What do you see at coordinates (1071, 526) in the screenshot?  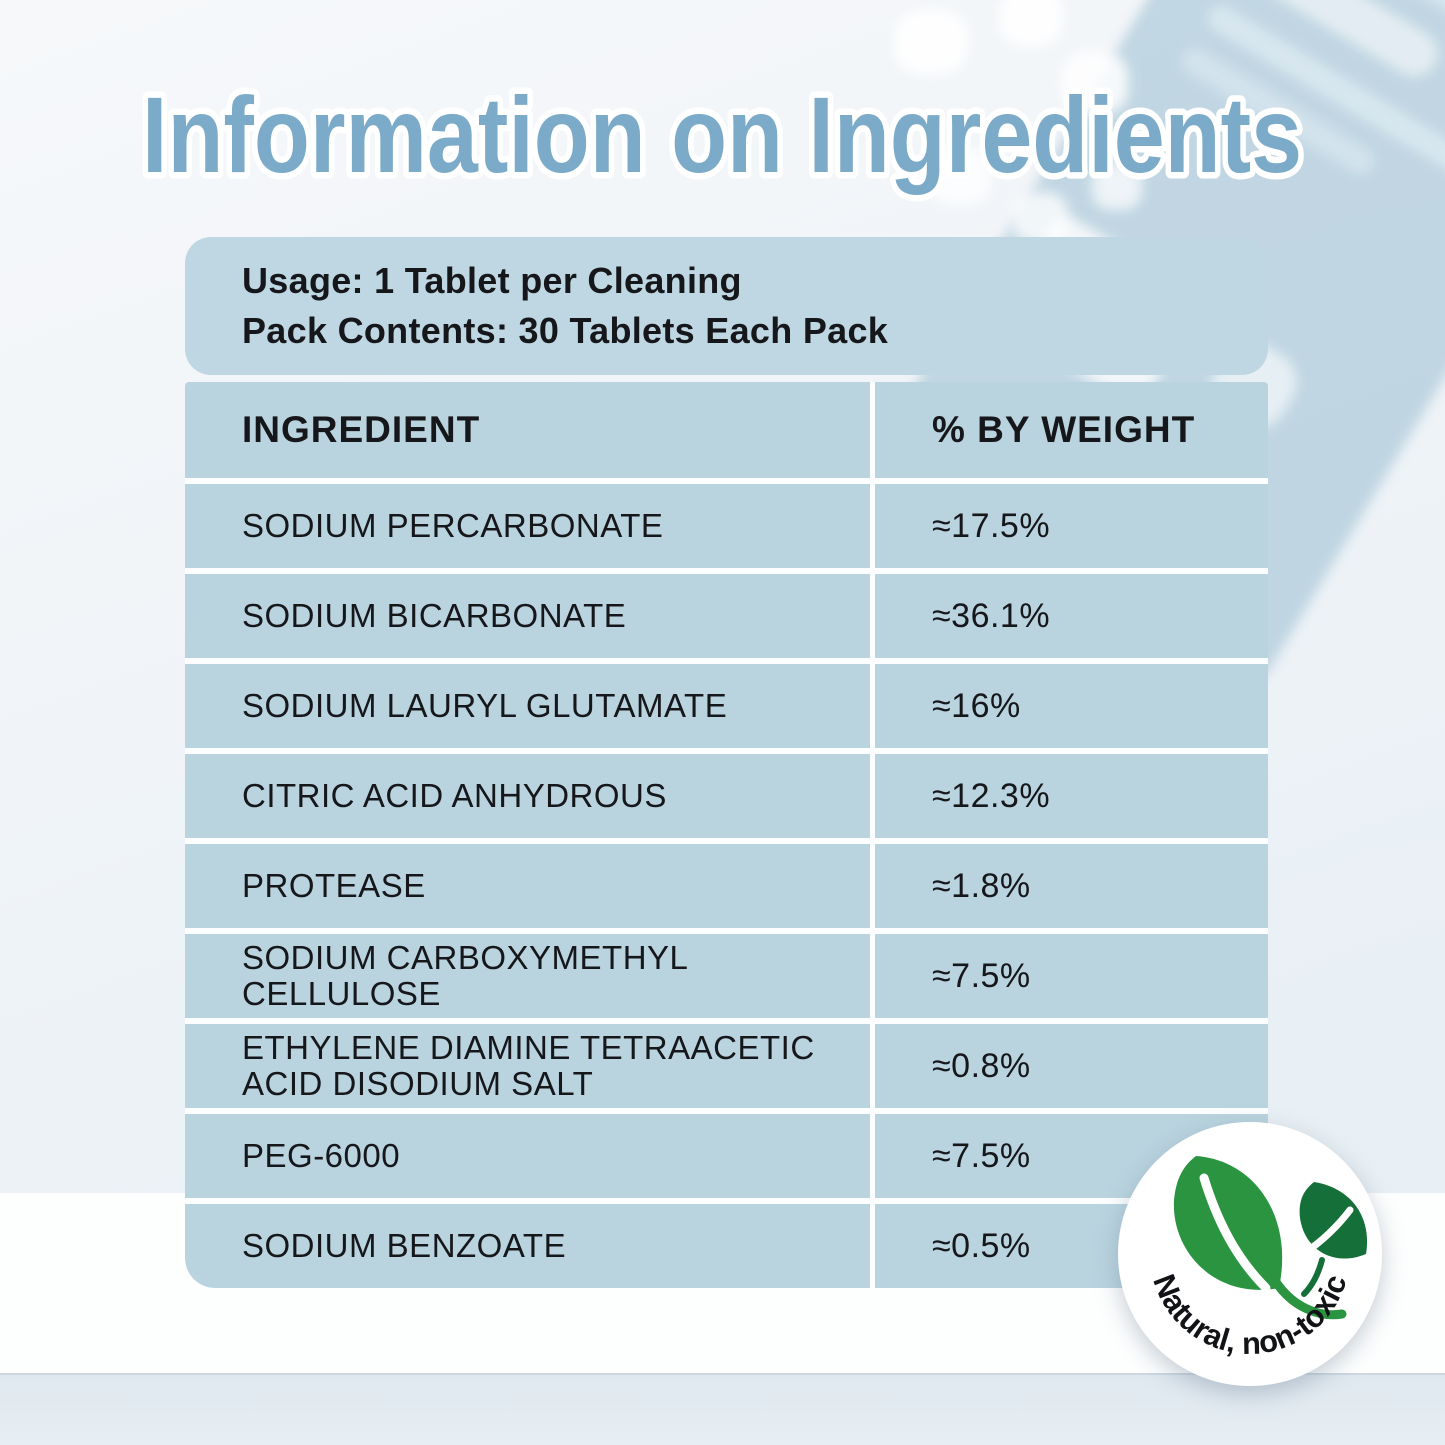 I see `ingredient-weight: ≈17.5%` at bounding box center [1071, 526].